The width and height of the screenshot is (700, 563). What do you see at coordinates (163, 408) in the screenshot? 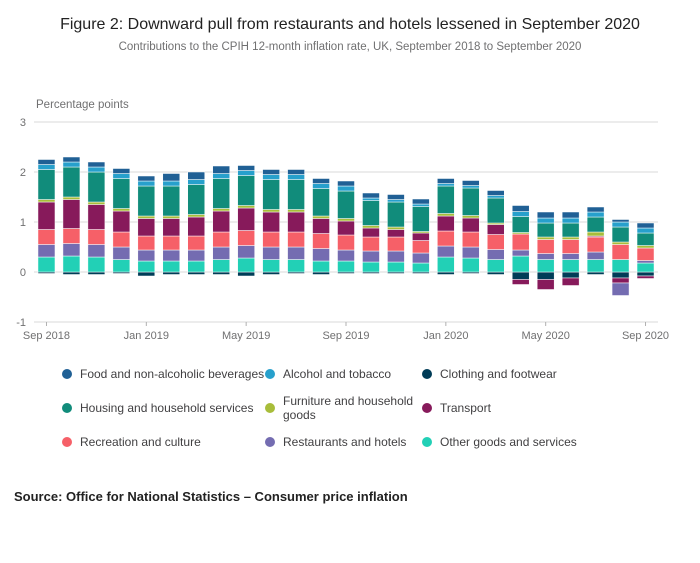
I see `legend-item: Housing and household services` at bounding box center [163, 408].